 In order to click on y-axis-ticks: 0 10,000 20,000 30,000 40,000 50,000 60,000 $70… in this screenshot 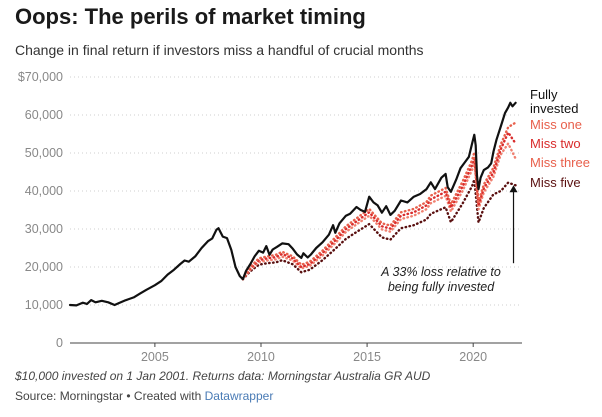, I will do `click(40, 210)`.